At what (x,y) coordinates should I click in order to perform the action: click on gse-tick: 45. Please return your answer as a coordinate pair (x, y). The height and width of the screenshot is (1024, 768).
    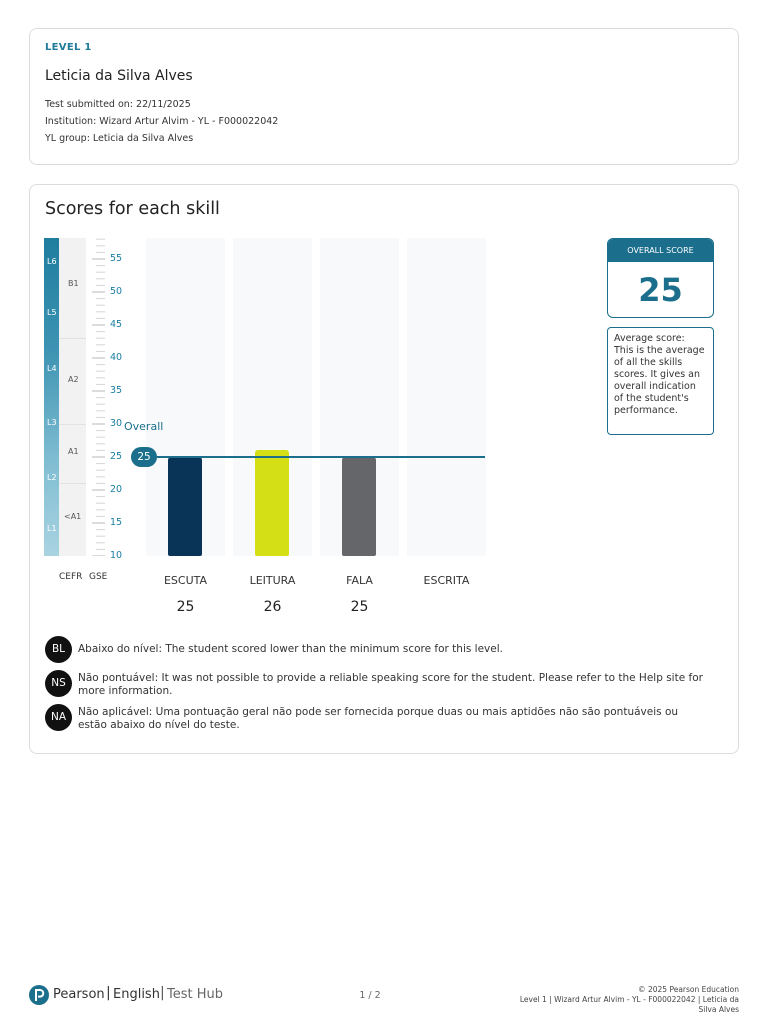
    Looking at the image, I should click on (116, 324).